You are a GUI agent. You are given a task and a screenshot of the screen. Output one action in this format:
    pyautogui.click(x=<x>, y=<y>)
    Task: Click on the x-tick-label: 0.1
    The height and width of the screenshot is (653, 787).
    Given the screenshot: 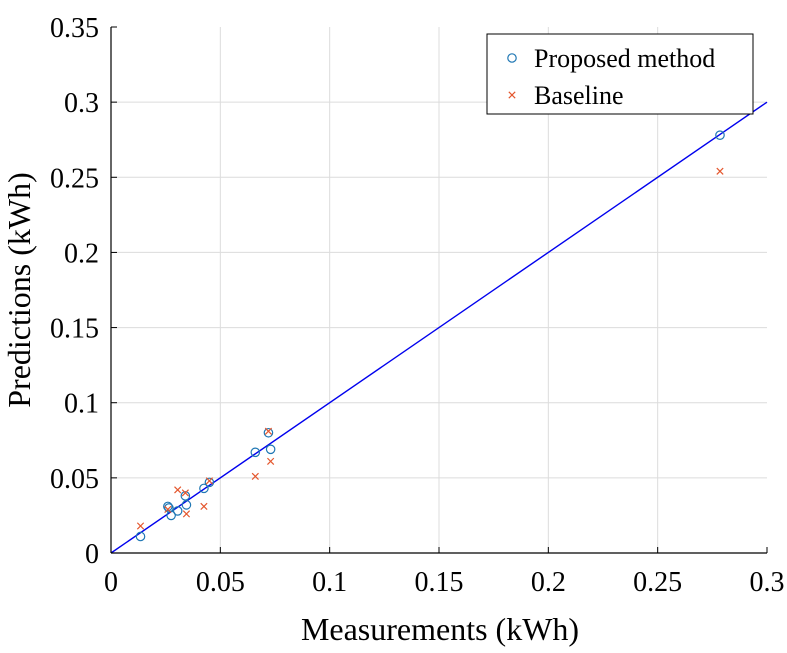 What is the action you would take?
    pyautogui.click(x=329, y=582)
    